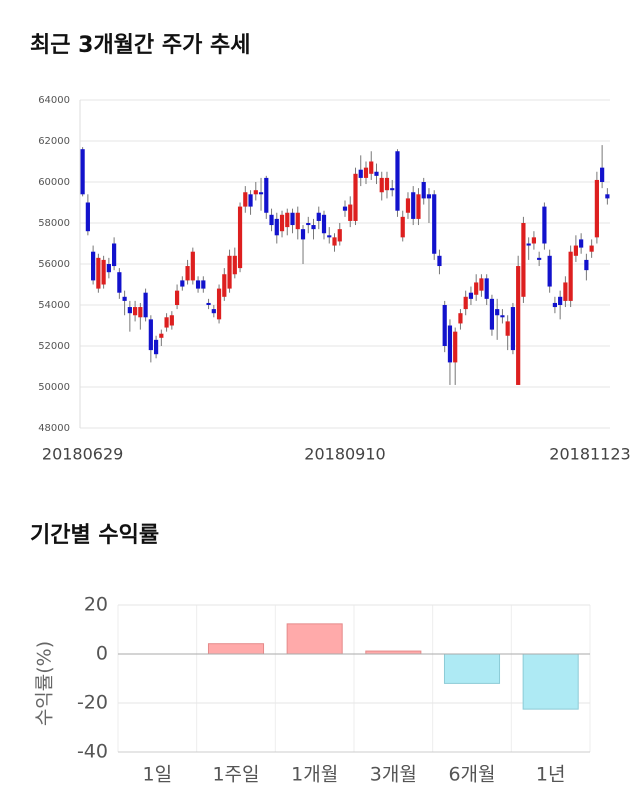 This screenshot has height=810, width=640. What do you see at coordinates (54, 223) in the screenshot?
I see `y-tick-label: 58000` at bounding box center [54, 223].